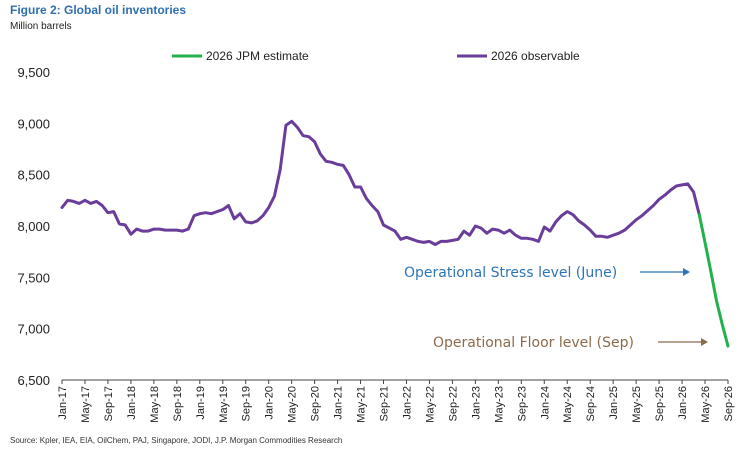  What do you see at coordinates (293, 404) in the screenshot?
I see `x-tick-label: May-20` at bounding box center [293, 404].